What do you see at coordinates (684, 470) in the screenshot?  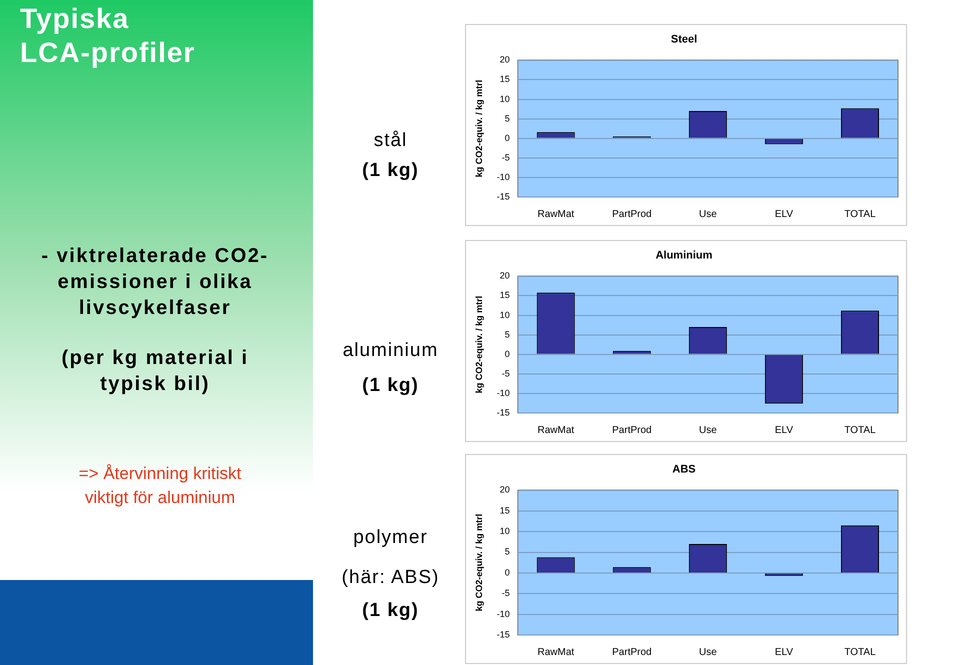 I see `chart-title: ABS` at bounding box center [684, 470].